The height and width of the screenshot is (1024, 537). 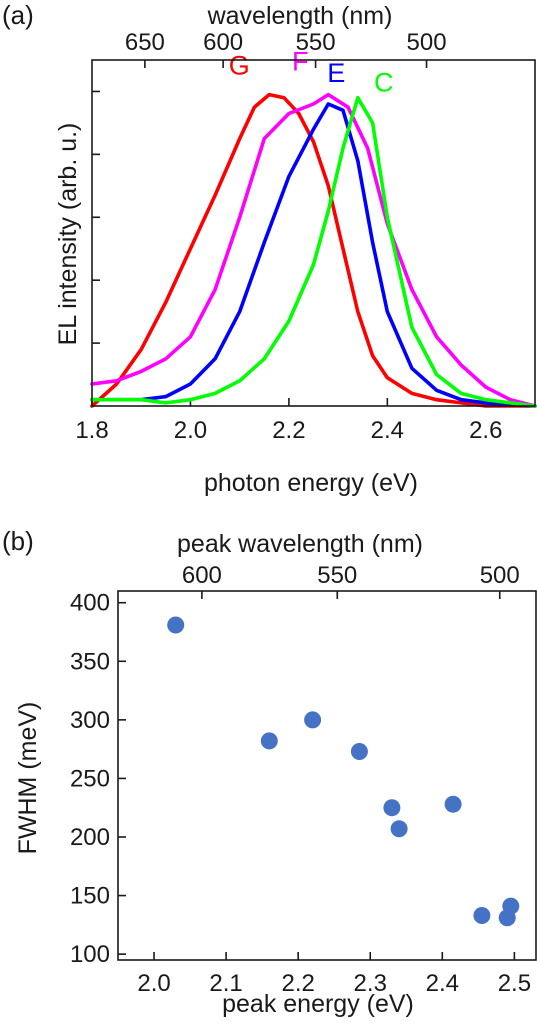 I want to click on panel-b-x-tick-label: 2.5, so click(x=514, y=983).